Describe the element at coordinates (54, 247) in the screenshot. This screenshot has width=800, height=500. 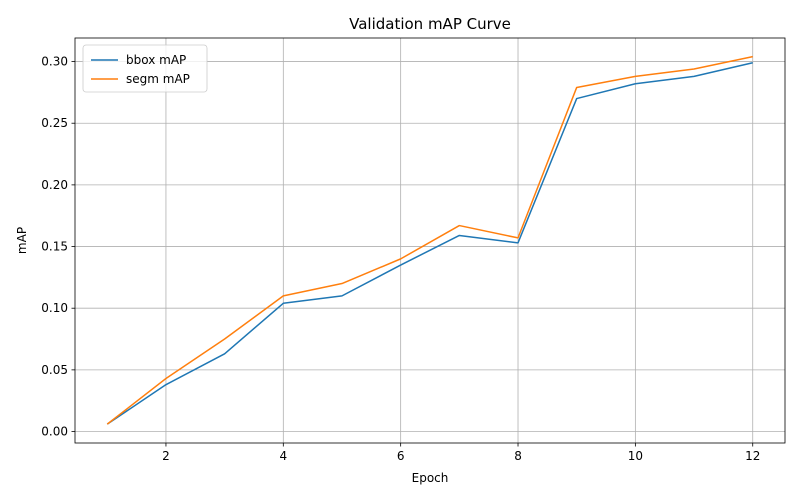
I see `y-tick-label: 0.15` at that location.